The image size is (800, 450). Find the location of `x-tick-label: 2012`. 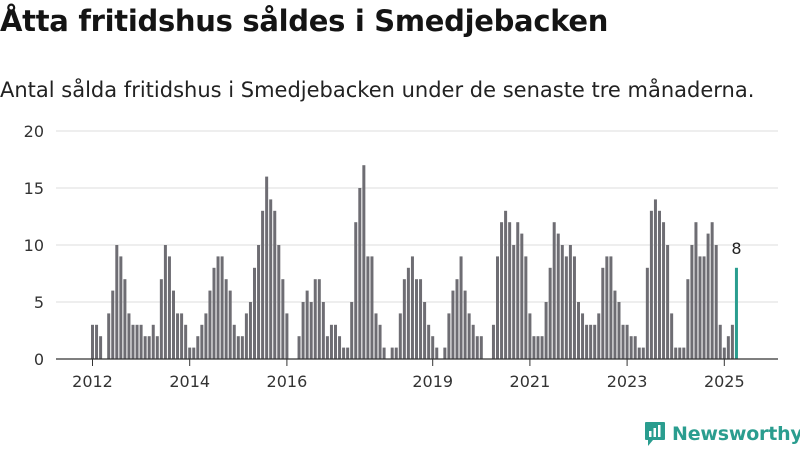

x-tick-label: 2012 is located at coordinates (92, 381).